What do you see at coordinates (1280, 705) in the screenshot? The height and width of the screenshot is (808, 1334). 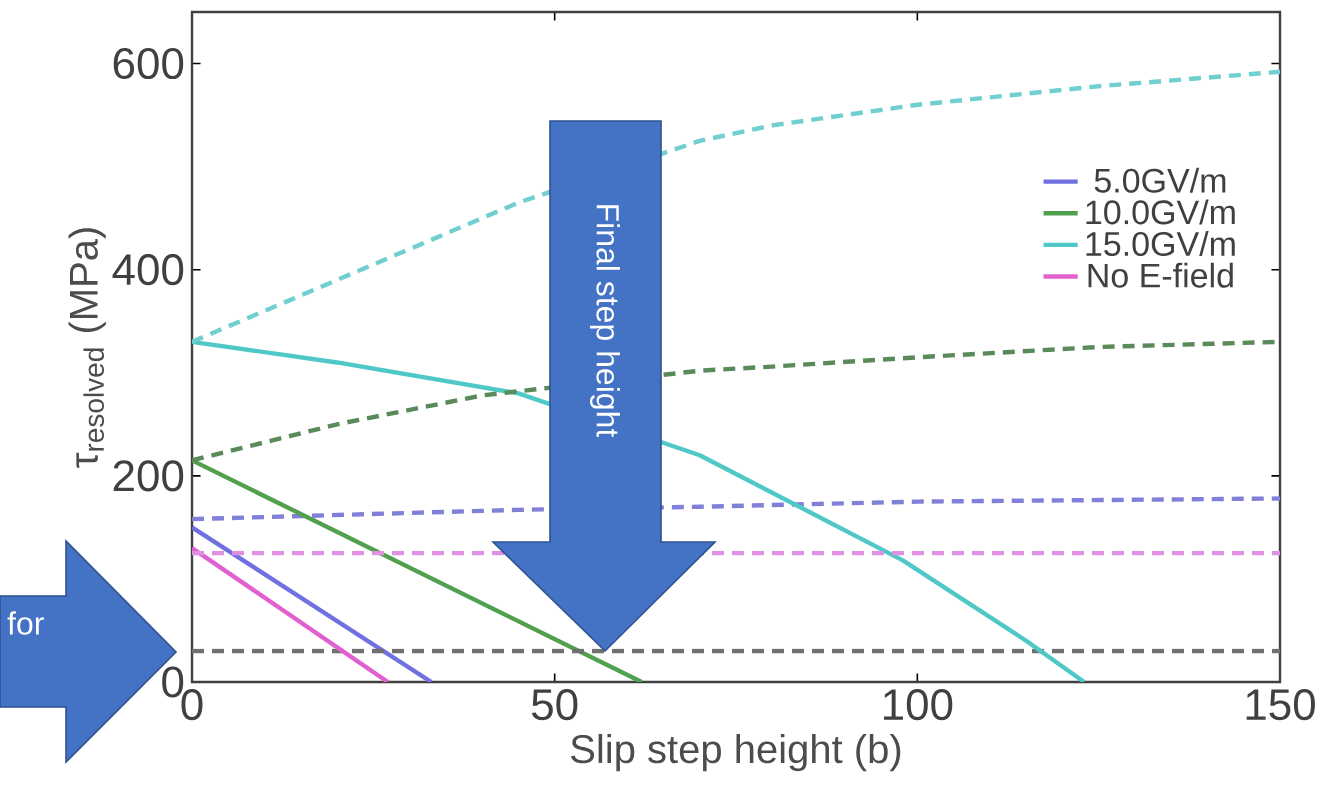 I see `x-tick-label: 150` at bounding box center [1280, 705].